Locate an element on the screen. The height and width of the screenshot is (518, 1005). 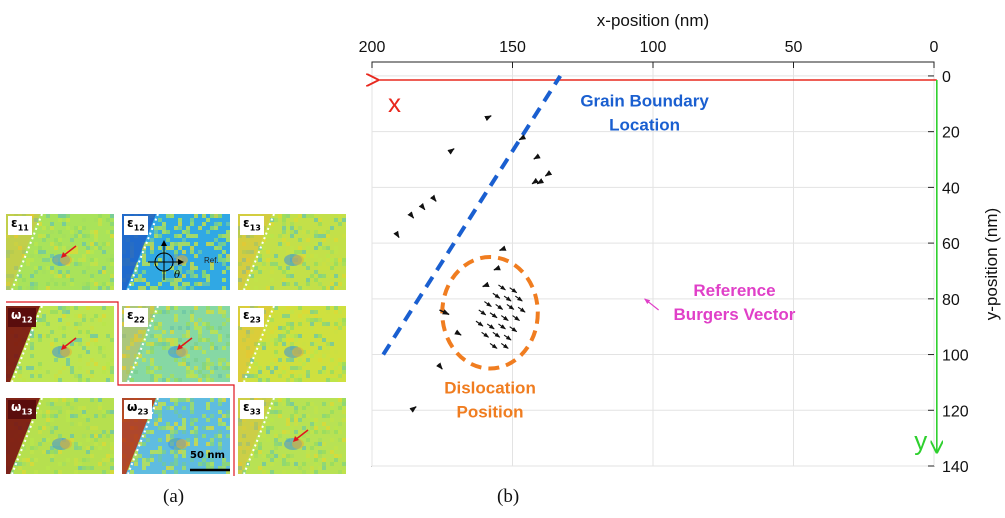
map-label-w12: ω12 is located at coordinates (22, 318).